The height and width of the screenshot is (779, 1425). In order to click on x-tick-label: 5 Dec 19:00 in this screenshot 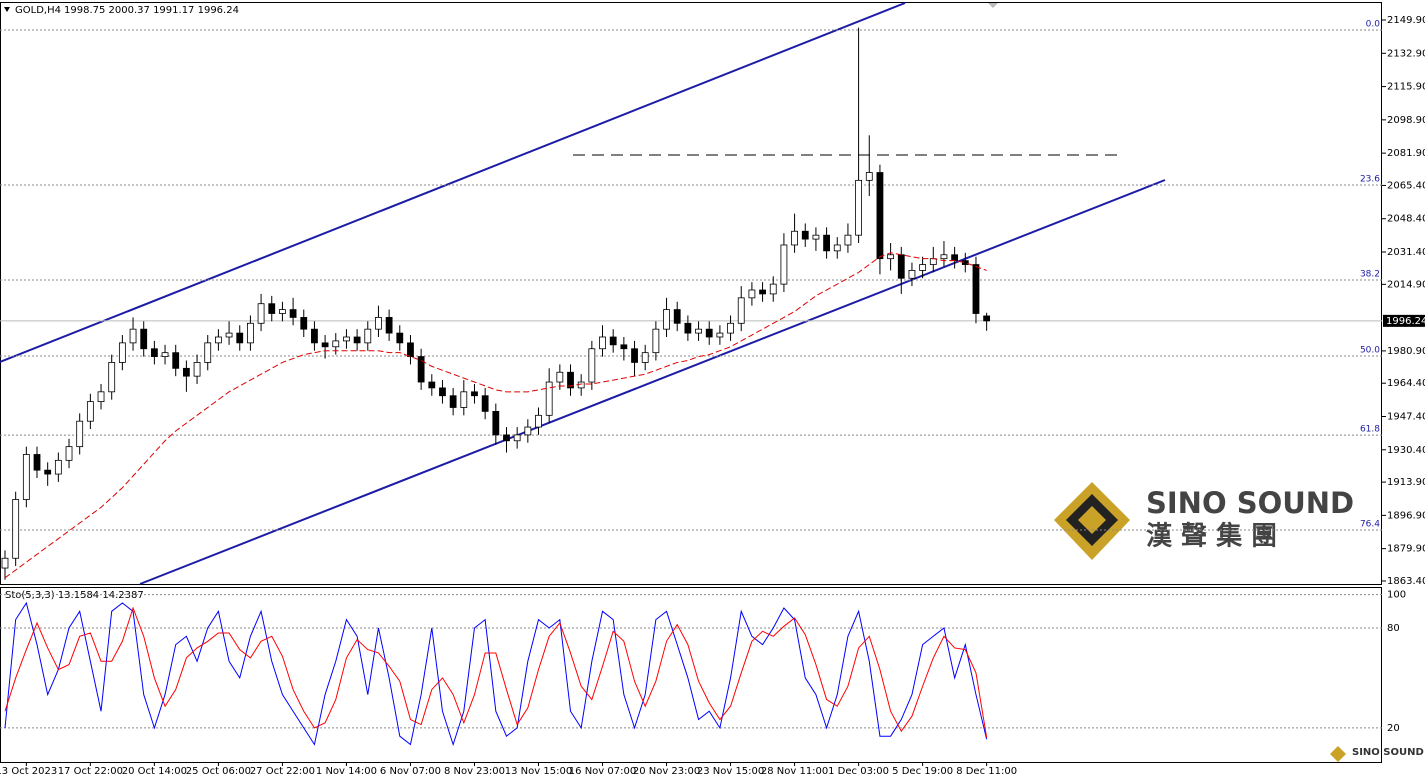, I will do `click(922, 771)`.